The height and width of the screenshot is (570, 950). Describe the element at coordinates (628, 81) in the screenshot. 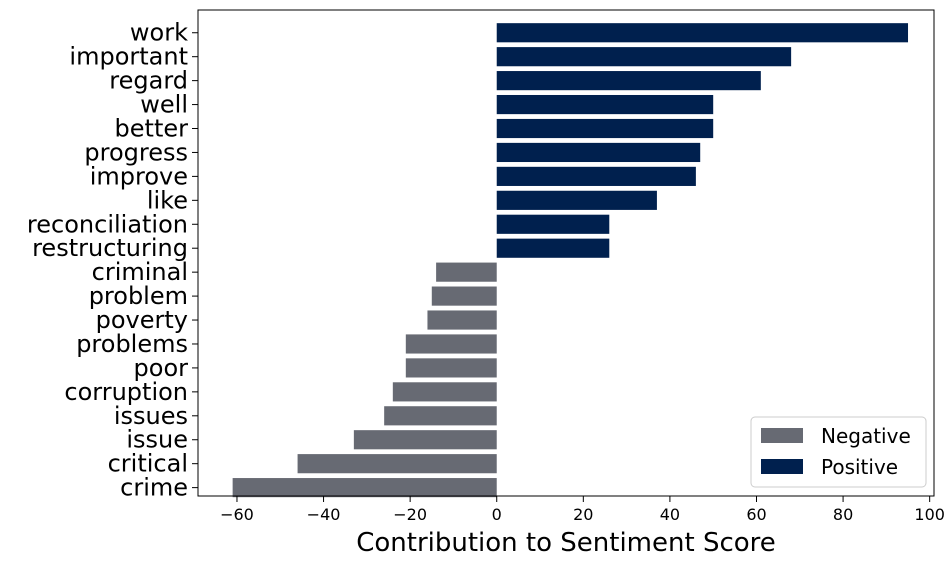

I see `bar-regard` at that location.